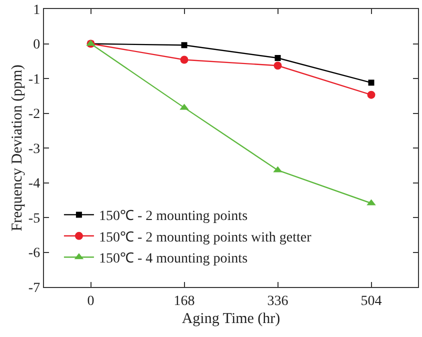 Image resolution: width=422 pixels, height=337 pixels. I want to click on x-tick-label: 0, so click(90, 301).